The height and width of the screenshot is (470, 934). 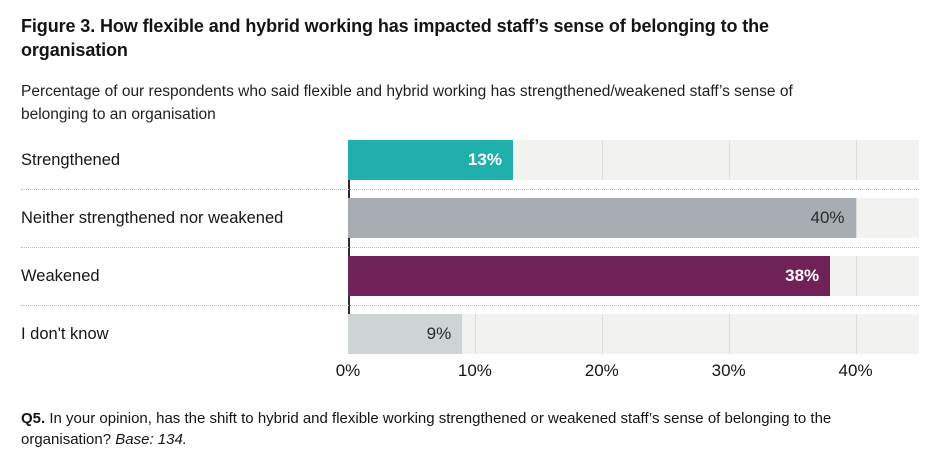 I want to click on bar-value-label: 40%, so click(x=827, y=217).